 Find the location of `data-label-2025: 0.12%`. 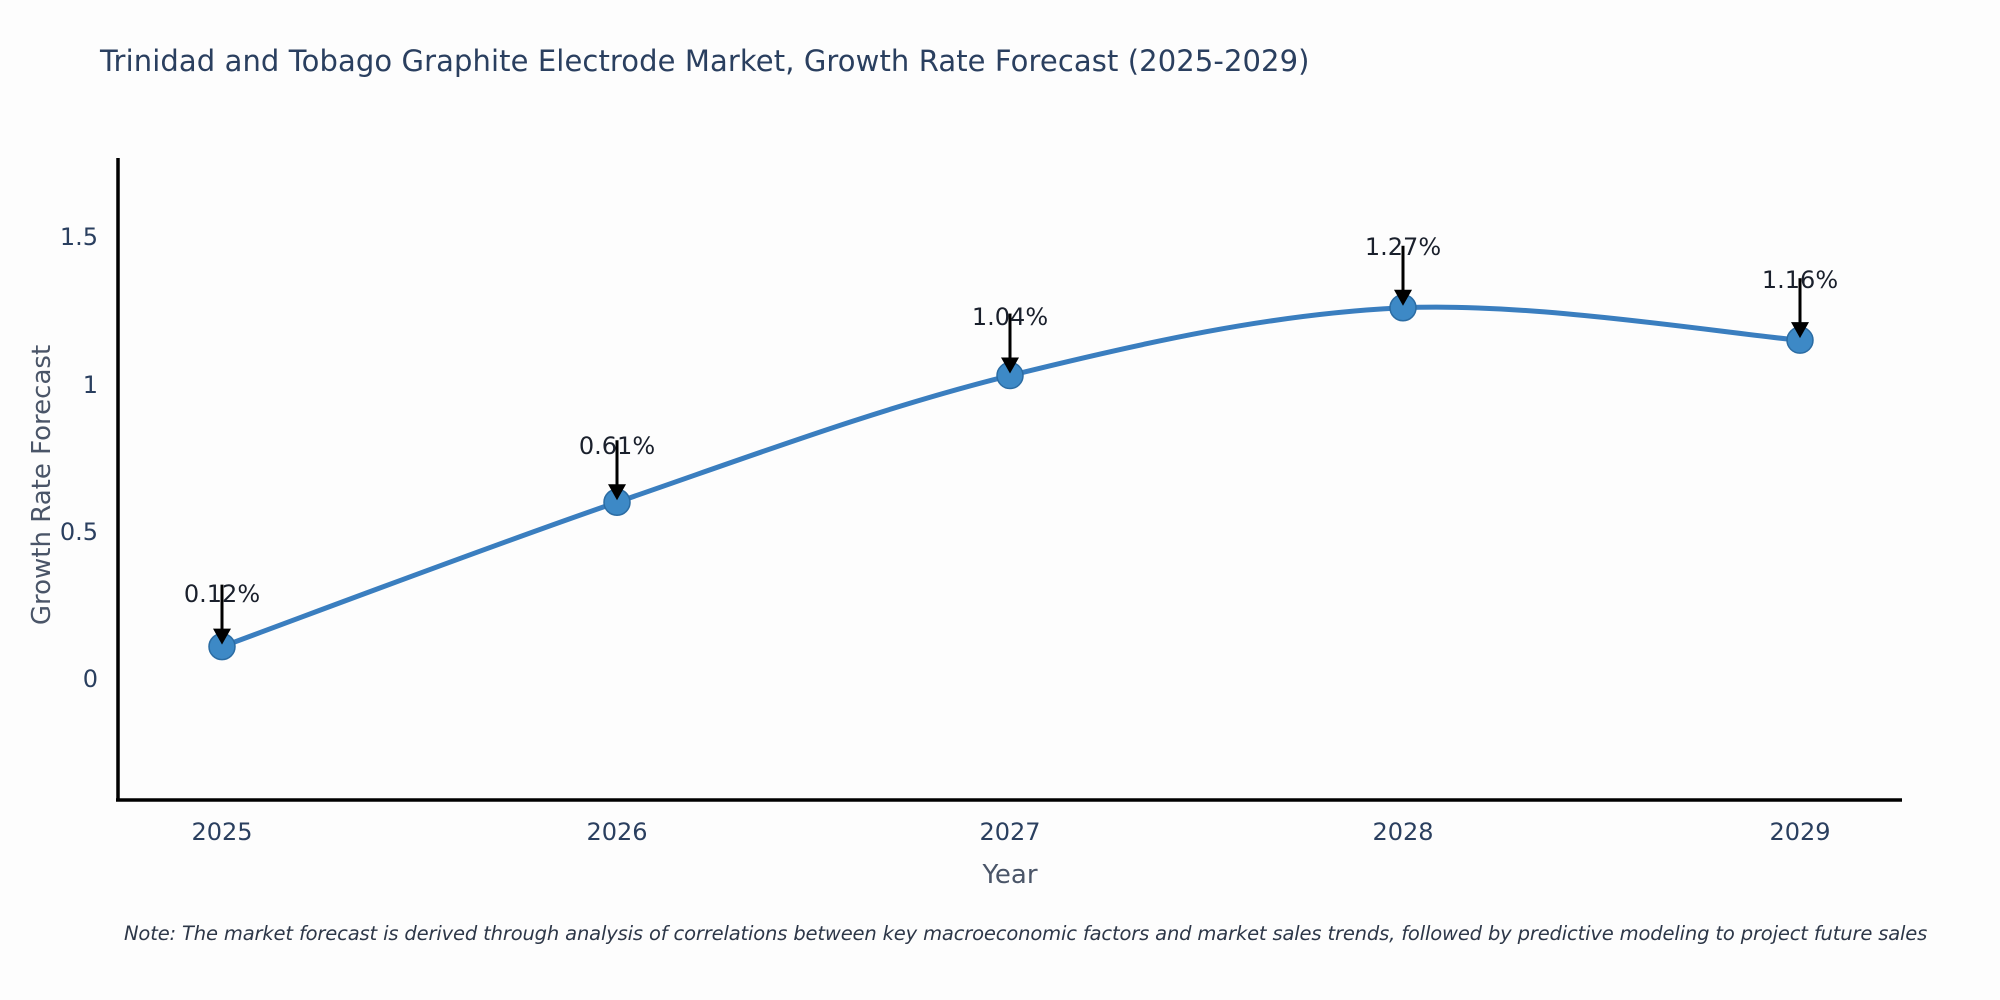

data-label-2025: 0.12% is located at coordinates (222, 594).